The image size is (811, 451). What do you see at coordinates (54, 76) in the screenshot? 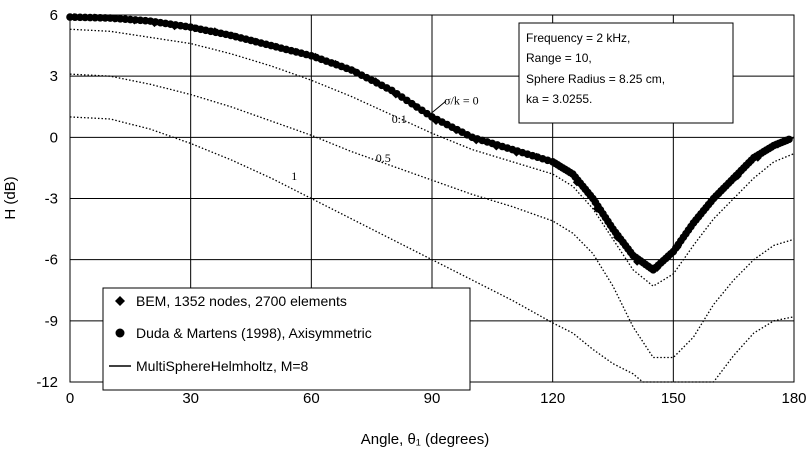
I see `y-tick-label: 3` at bounding box center [54, 76].